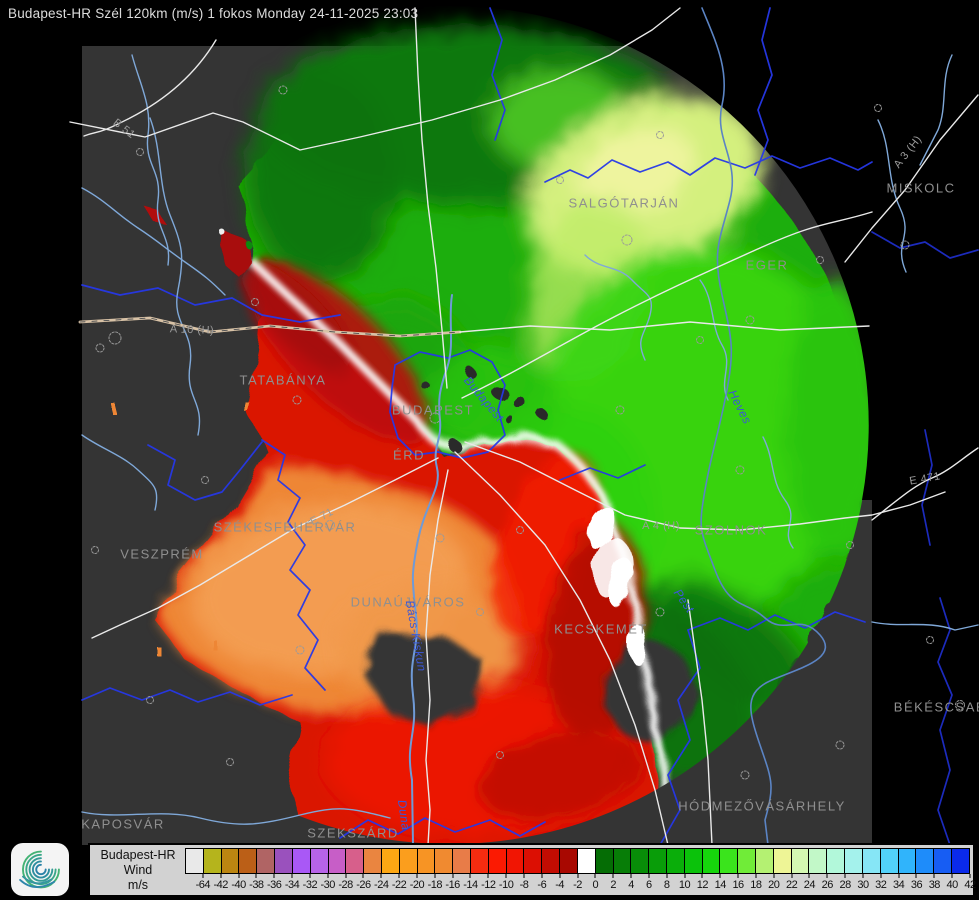 The image size is (979, 900). I want to click on scale-box--26, so click(355, 861).